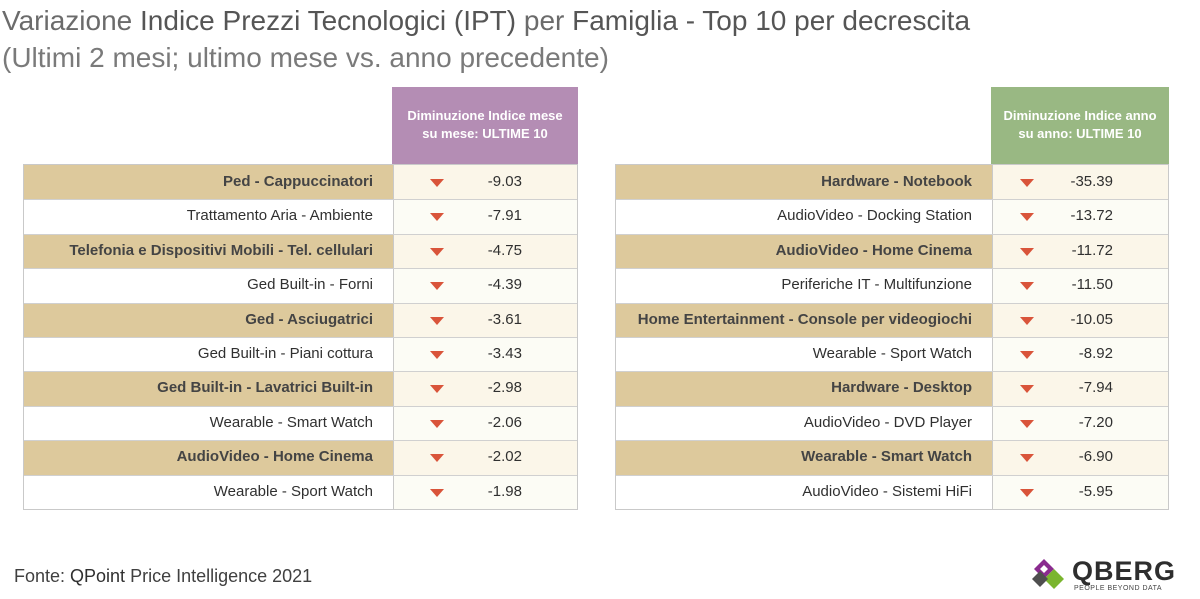  What do you see at coordinates (1124, 571) in the screenshot?
I see `logo-word: QBERG` at bounding box center [1124, 571].